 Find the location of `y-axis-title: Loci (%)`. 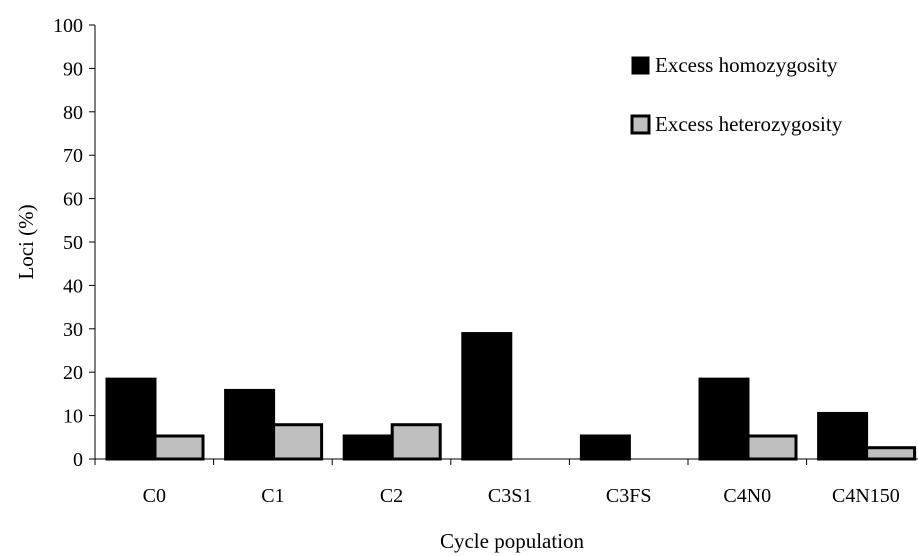

y-axis-title: Loci (%) is located at coordinates (26, 241).